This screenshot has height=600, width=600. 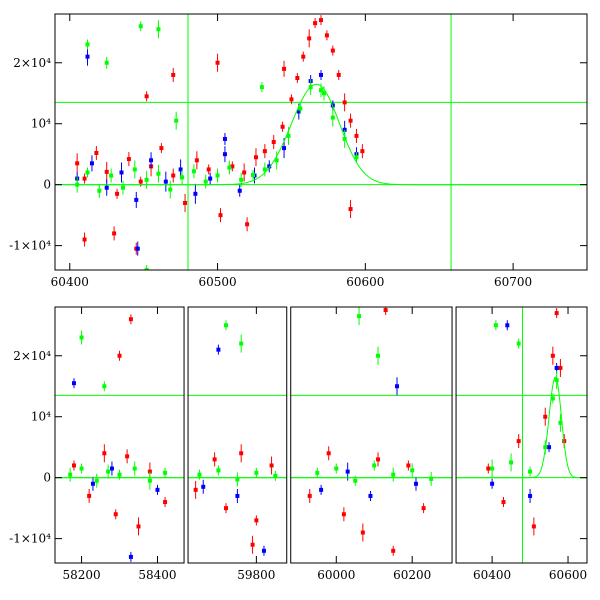 What do you see at coordinates (365, 282) in the screenshot?
I see `x-tick-label: 60600` at bounding box center [365, 282].